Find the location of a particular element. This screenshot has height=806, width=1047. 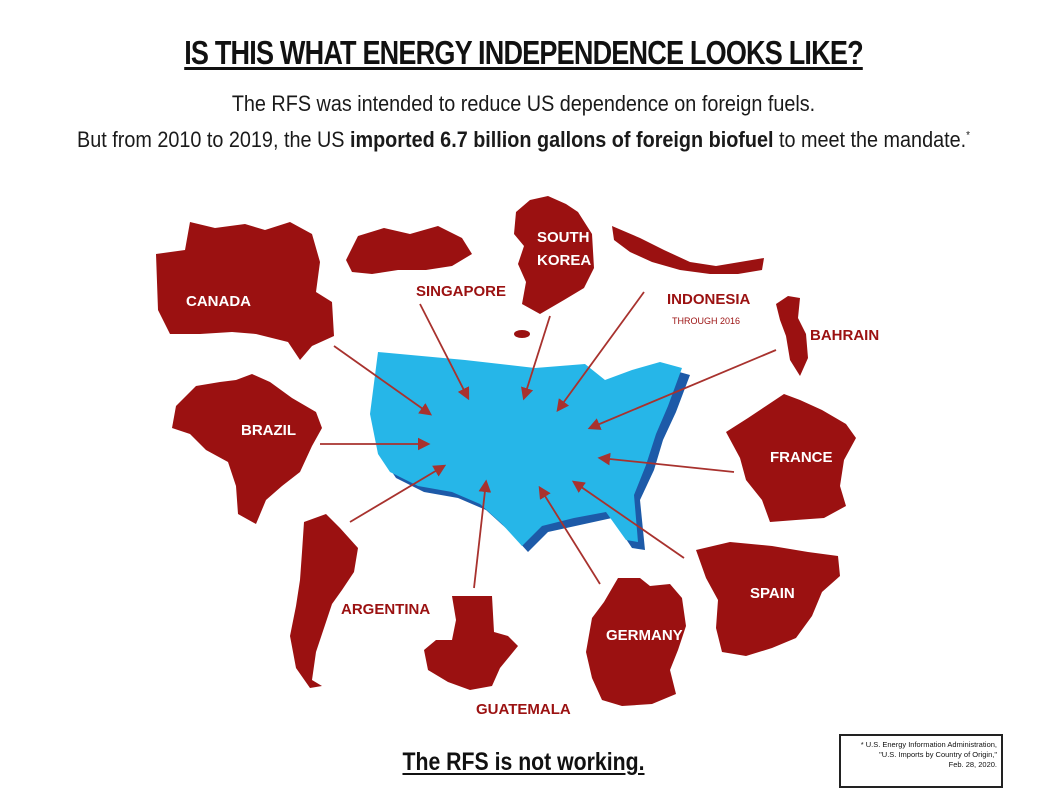

label-brazil: BRAZIL is located at coordinates (268, 430).